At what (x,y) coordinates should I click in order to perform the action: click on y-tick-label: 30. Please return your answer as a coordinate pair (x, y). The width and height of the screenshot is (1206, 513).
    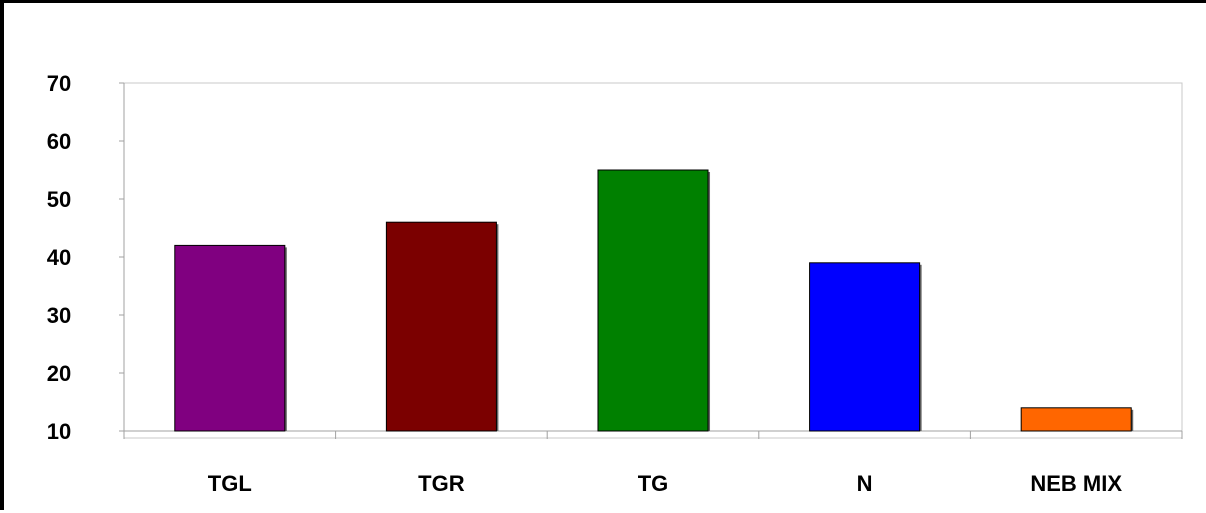
    Looking at the image, I should click on (59, 315).